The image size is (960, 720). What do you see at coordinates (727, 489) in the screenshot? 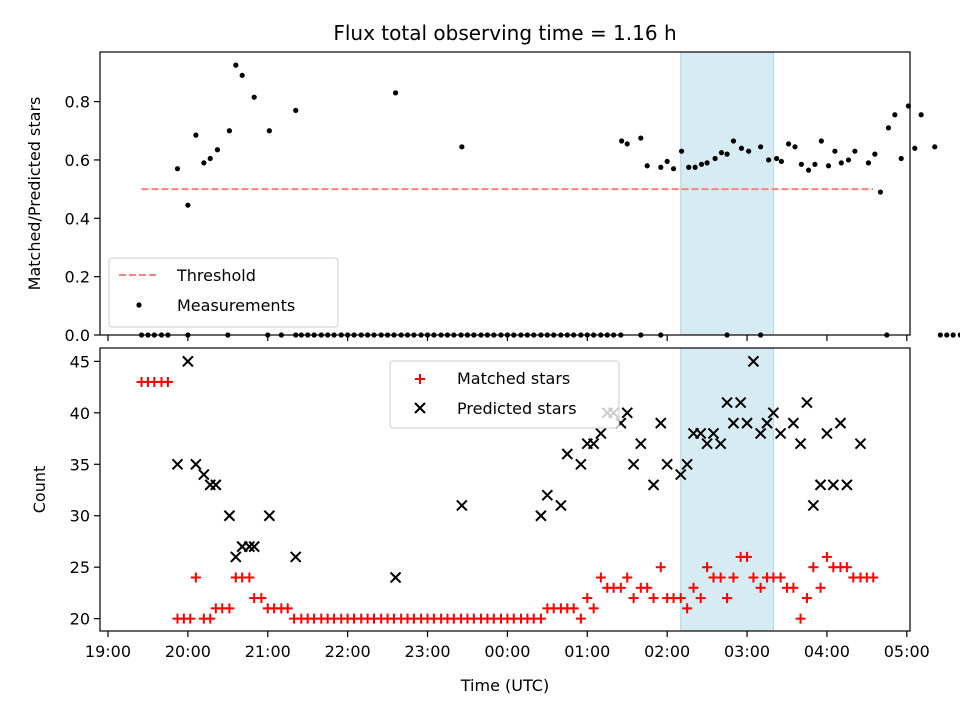
I see `bottom-span-rect` at bounding box center [727, 489].